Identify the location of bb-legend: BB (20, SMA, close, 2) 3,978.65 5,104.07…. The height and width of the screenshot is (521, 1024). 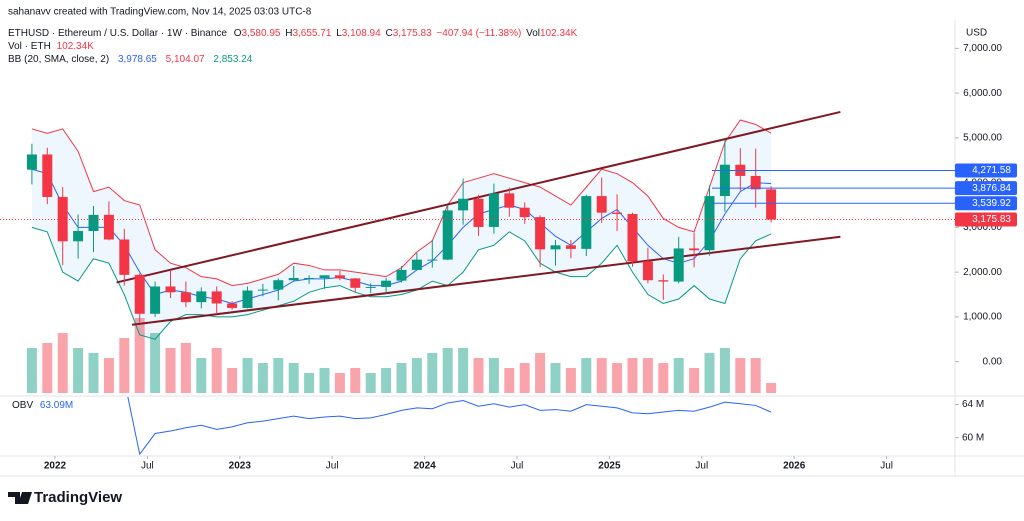
(130, 59).